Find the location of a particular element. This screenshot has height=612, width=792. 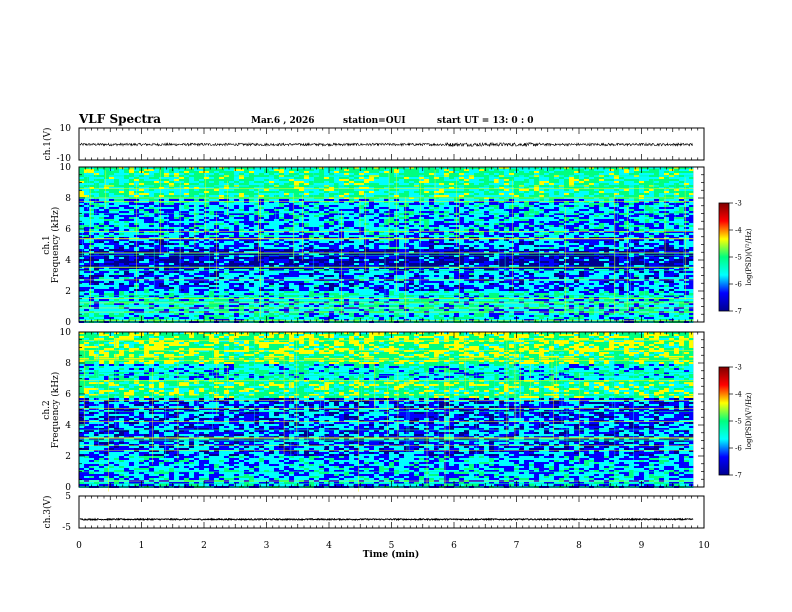

figure-title: VLF Spectra is located at coordinates (119, 119).